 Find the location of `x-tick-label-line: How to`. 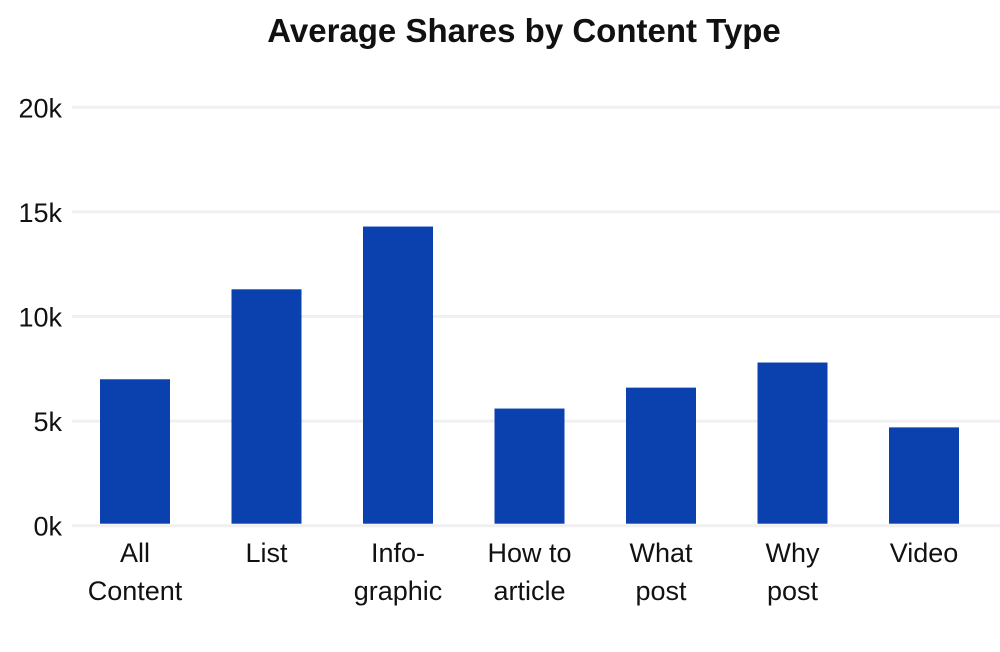

x-tick-label-line: How to is located at coordinates (529, 553).